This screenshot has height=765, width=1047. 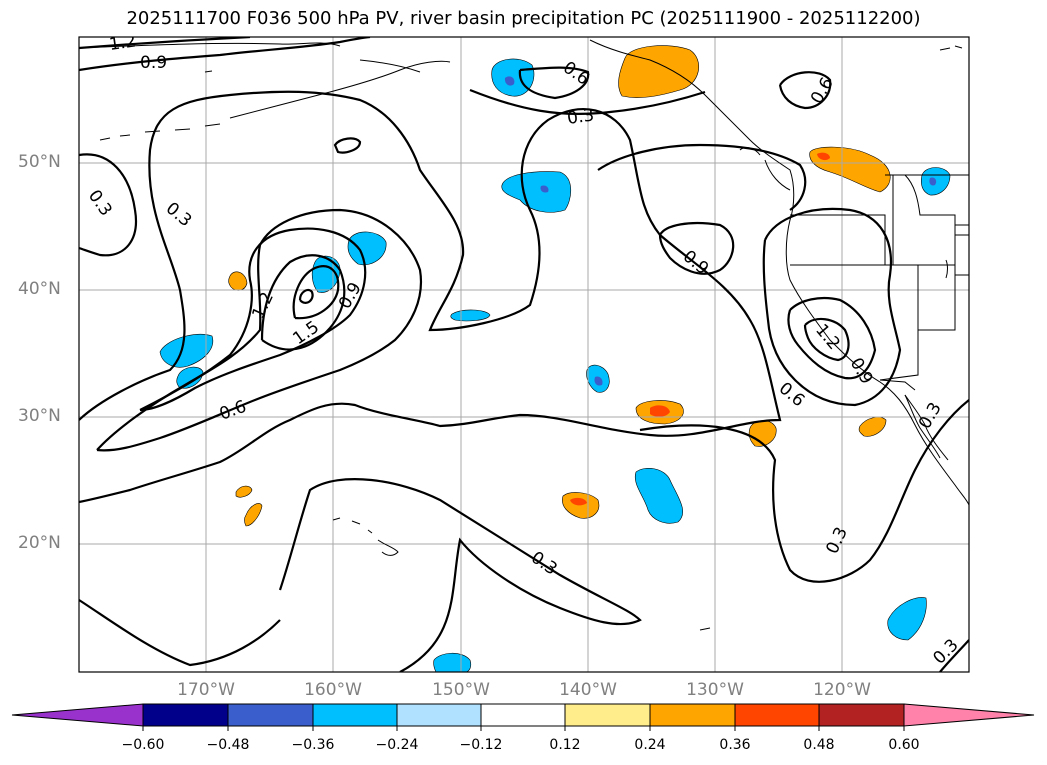 What do you see at coordinates (228, 745) in the screenshot?
I see `colorbar-tick-label: −0.48` at bounding box center [228, 745].